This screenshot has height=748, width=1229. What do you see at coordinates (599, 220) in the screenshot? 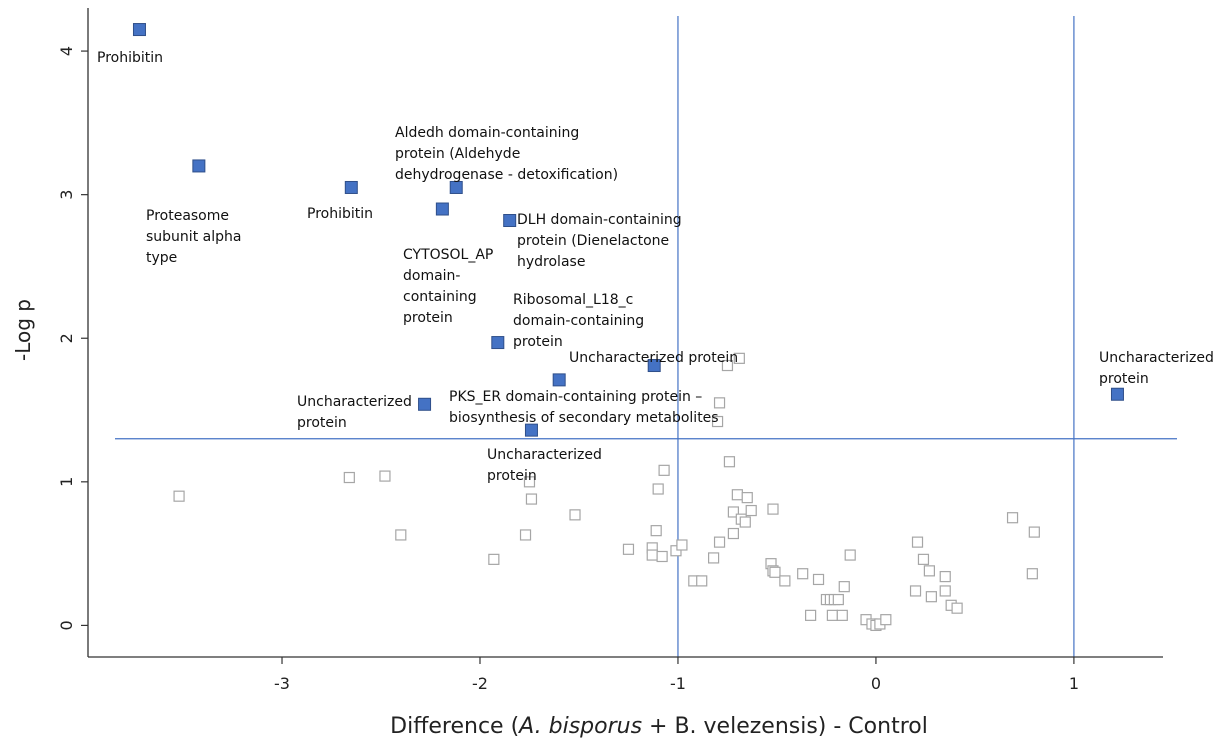
I see `point-annotation-line: DLH domain-containing` at bounding box center [599, 220].